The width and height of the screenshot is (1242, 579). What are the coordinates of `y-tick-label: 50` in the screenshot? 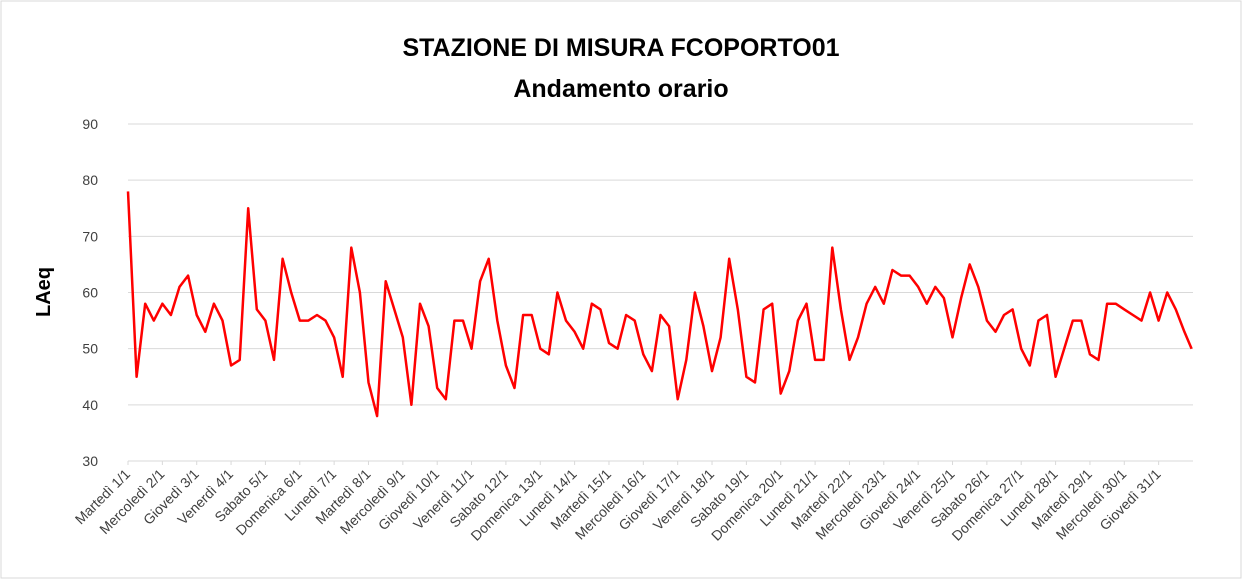 It's located at (90, 349).